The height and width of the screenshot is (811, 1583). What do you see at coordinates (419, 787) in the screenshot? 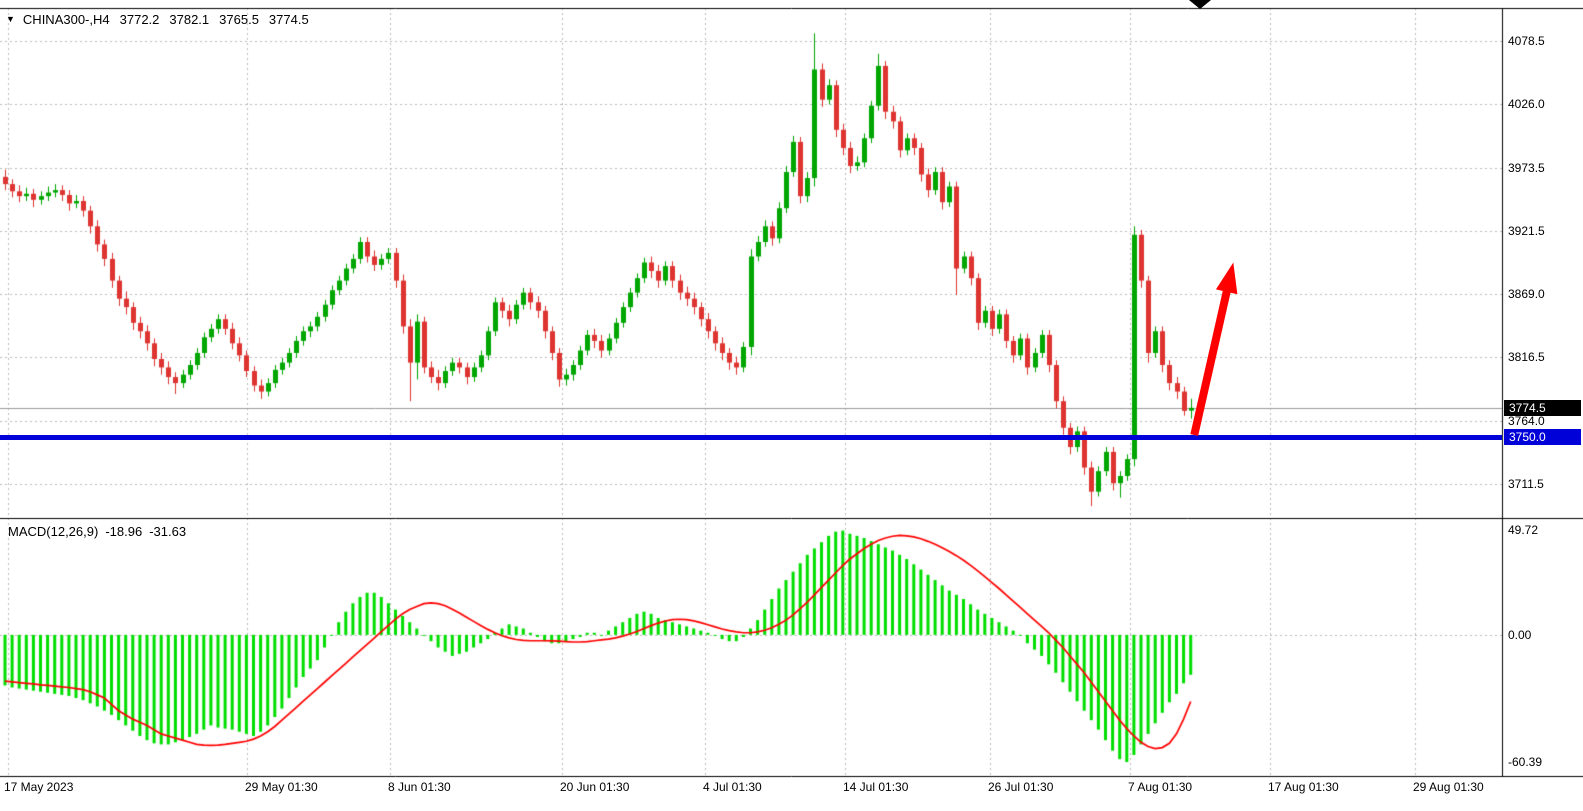
I see `time-axis-label: 8 Jun 01:30` at bounding box center [419, 787].